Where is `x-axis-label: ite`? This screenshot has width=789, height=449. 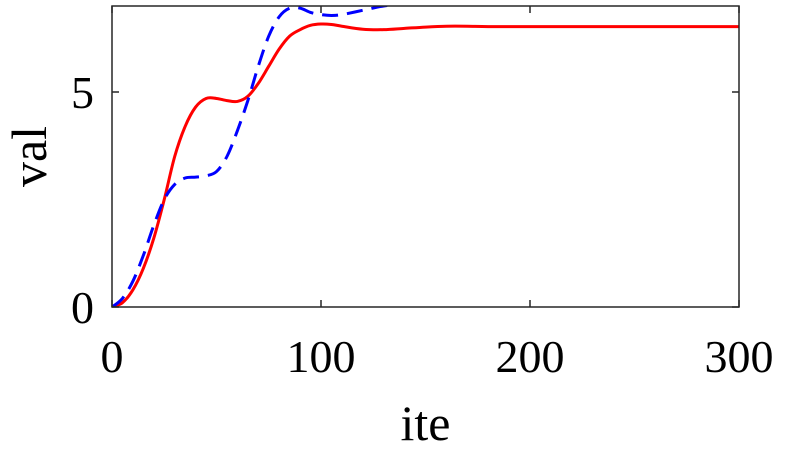
x-axis-label: ite is located at coordinates (426, 422).